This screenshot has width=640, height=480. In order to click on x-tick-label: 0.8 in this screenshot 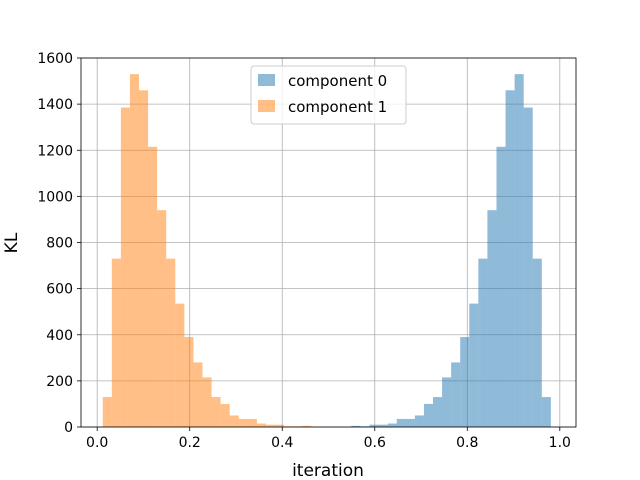, I will do `click(467, 443)`.